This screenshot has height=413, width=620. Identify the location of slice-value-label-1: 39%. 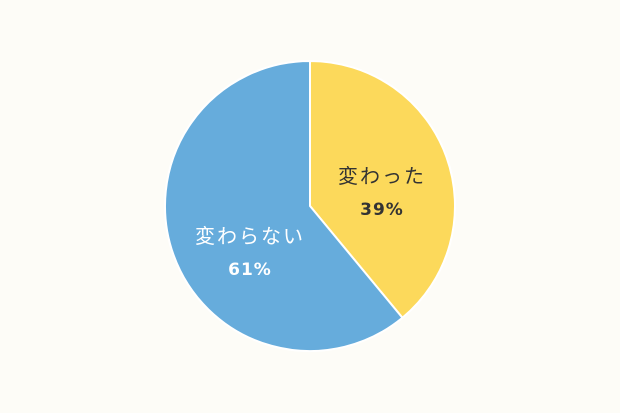
(382, 210).